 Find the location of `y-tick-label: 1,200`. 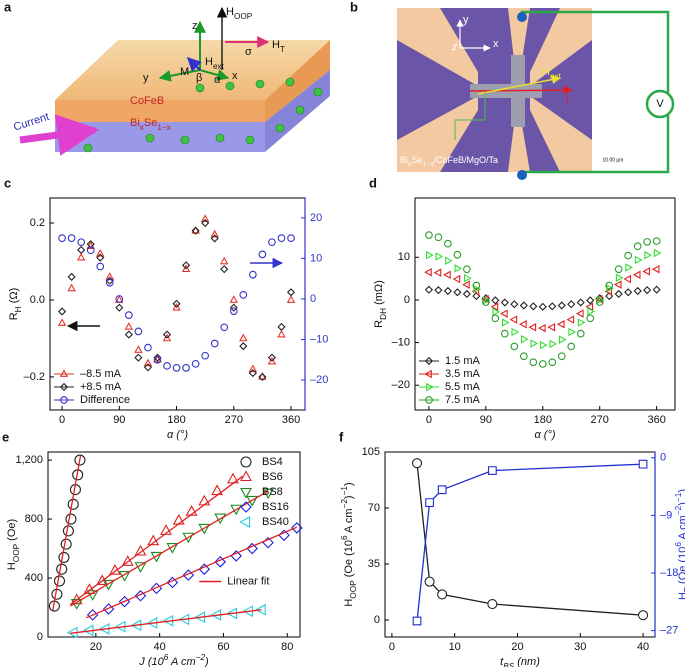

y-tick-label: 1,200 is located at coordinates (29, 460).